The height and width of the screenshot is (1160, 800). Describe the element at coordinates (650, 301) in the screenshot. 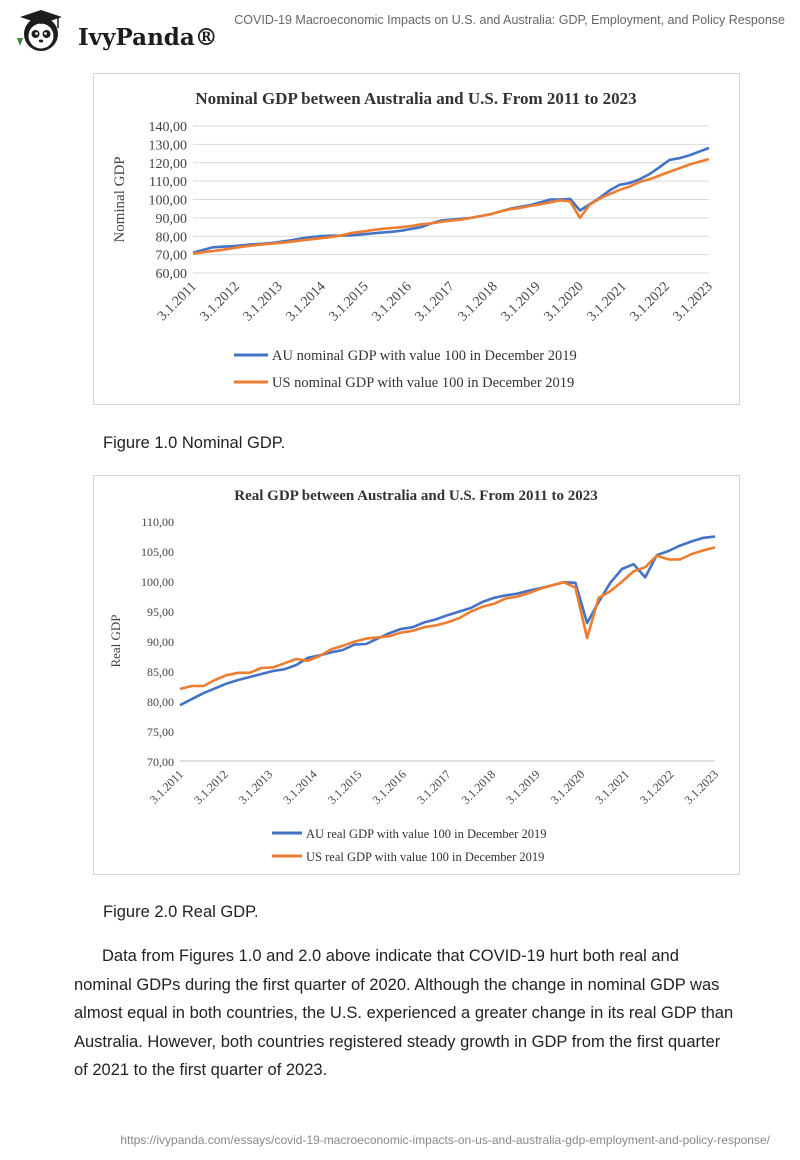

I see `nominal-x-tick-label: 3.1.2022` at that location.